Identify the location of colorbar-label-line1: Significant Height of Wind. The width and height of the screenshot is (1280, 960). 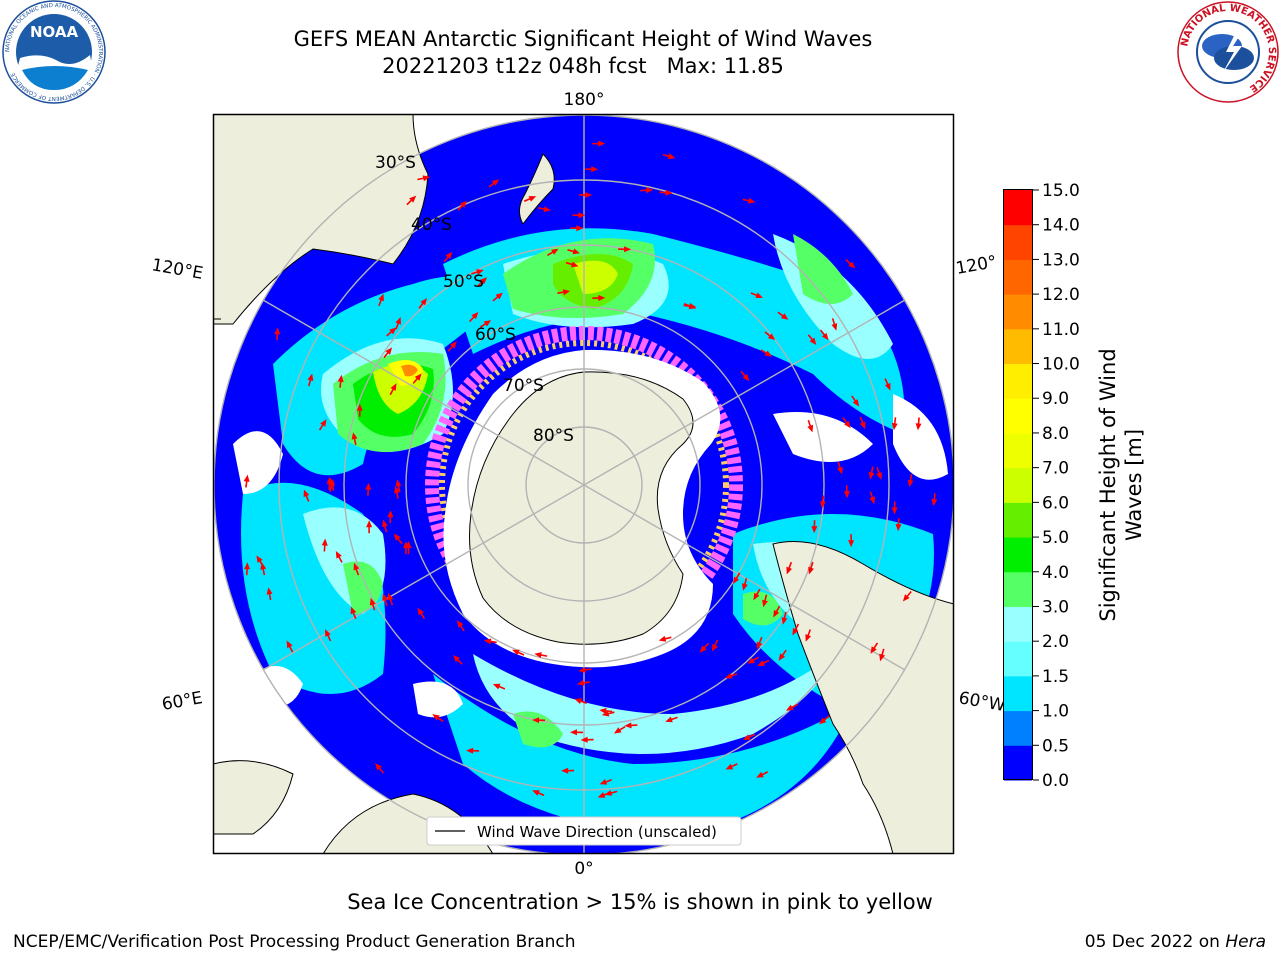
(1108, 484).